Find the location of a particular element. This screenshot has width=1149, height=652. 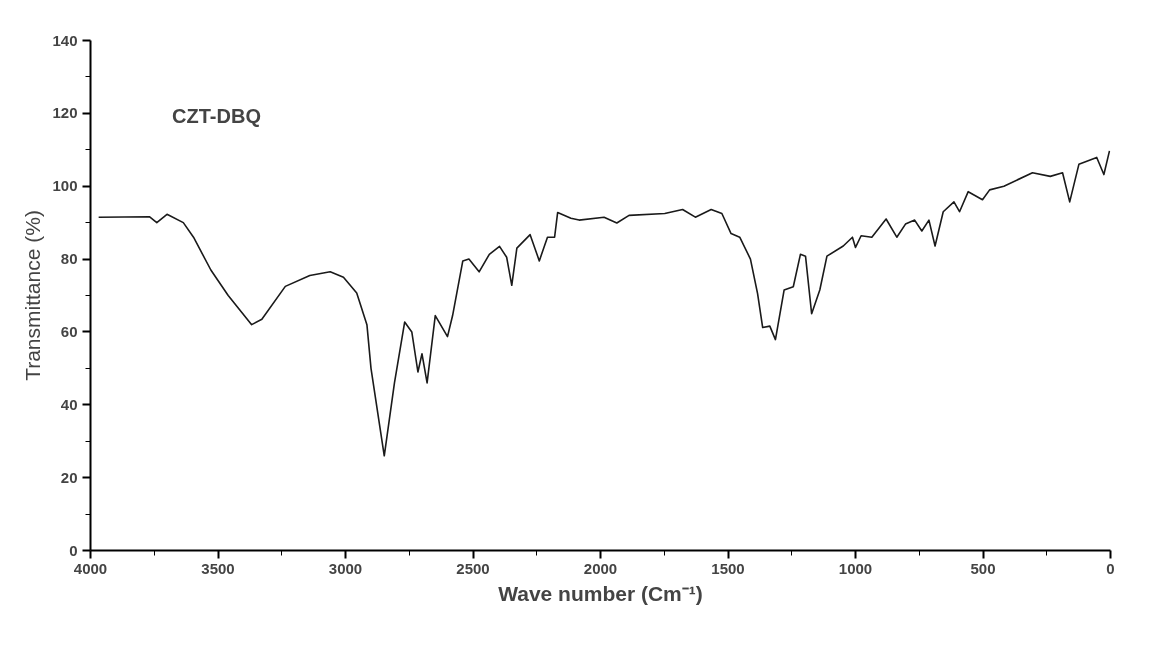

x-tick-label: 500 is located at coordinates (983, 568).